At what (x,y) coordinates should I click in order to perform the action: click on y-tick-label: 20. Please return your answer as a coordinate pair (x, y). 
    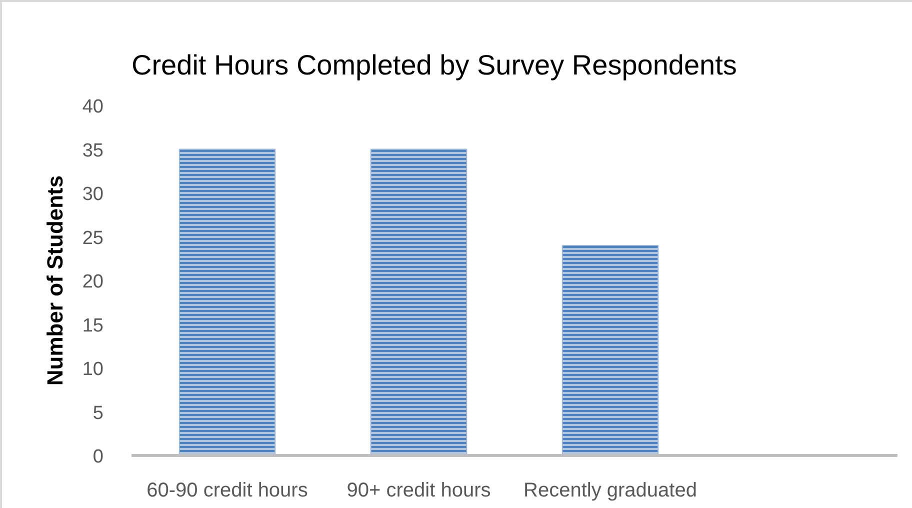
    Looking at the image, I should click on (93, 282).